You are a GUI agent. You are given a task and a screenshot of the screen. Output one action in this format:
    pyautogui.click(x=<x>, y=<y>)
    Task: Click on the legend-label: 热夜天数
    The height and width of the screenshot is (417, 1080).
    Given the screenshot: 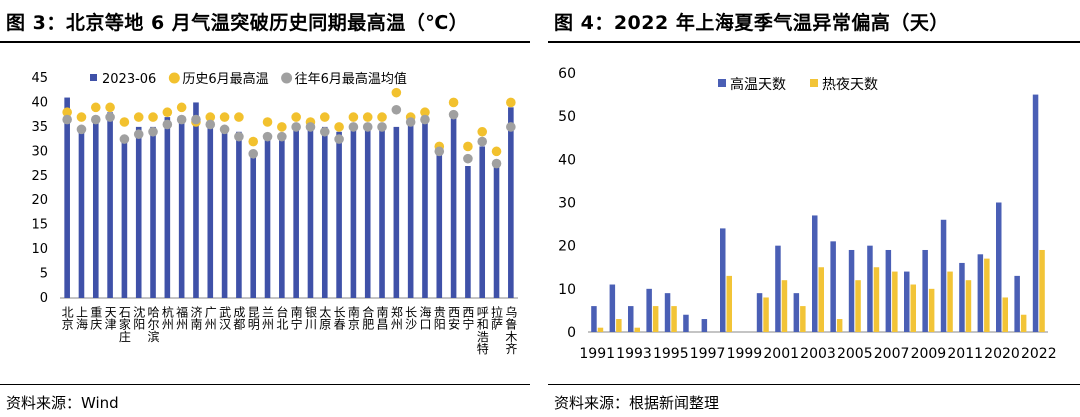 What is the action you would take?
    pyautogui.click(x=850, y=85)
    